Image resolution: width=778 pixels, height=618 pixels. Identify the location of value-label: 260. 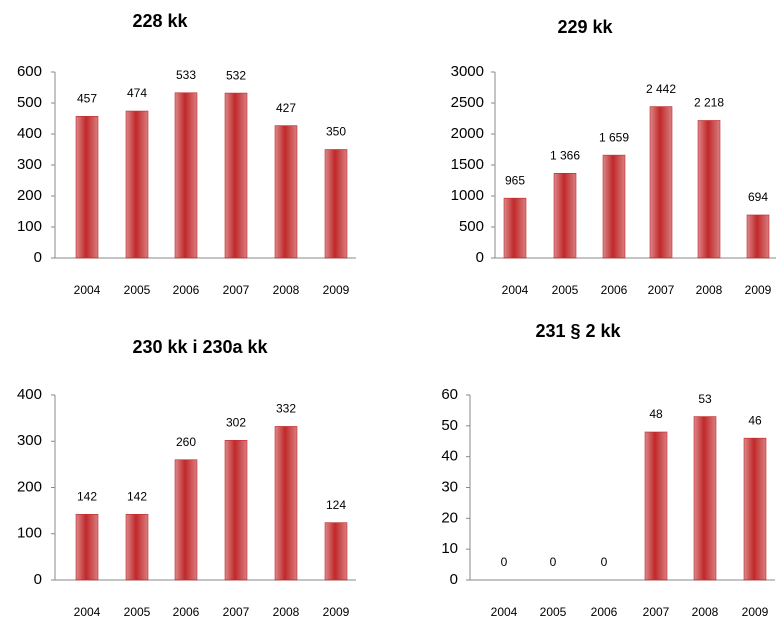
(186, 442).